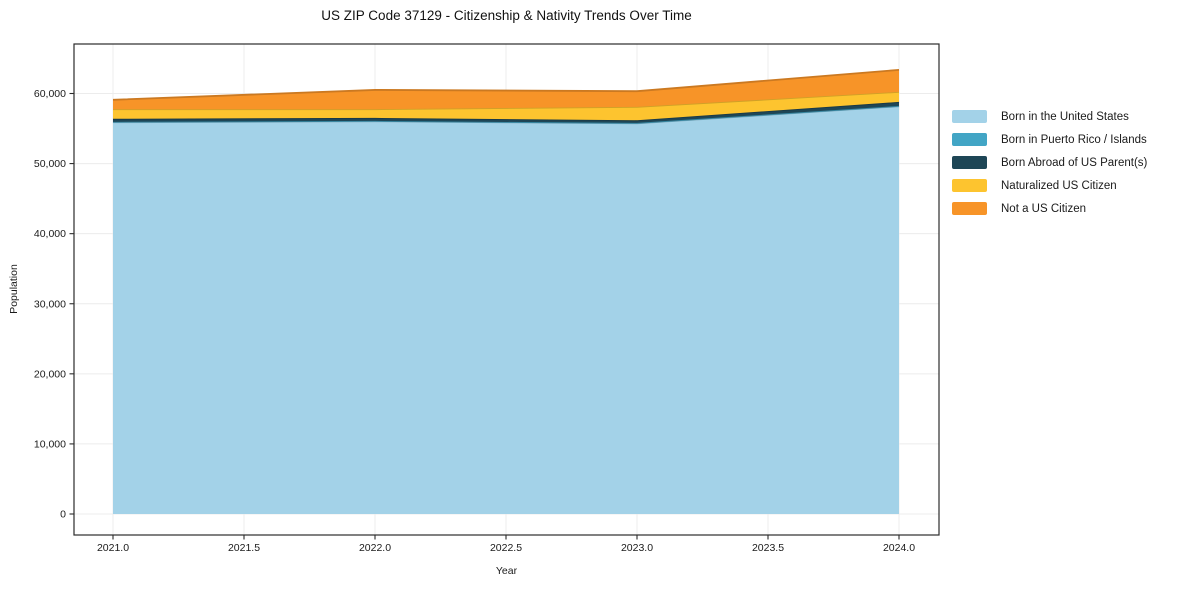 This screenshot has width=1189, height=590. I want to click on y-tick-label: 10,000, so click(50, 444).